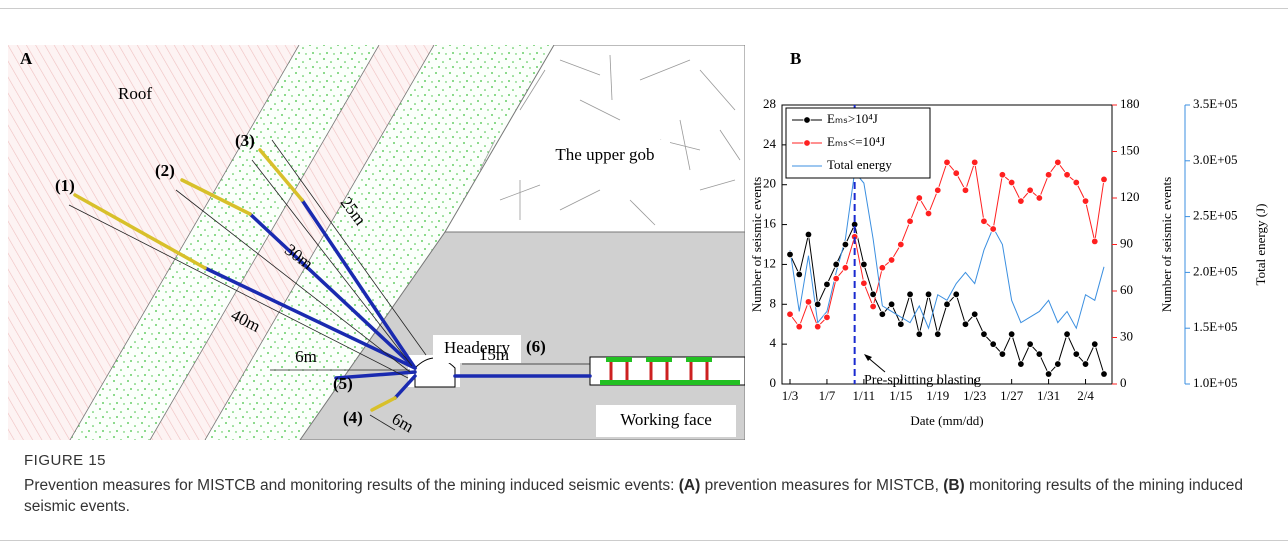  I want to click on y2-tick-label: 150, so click(1130, 149).